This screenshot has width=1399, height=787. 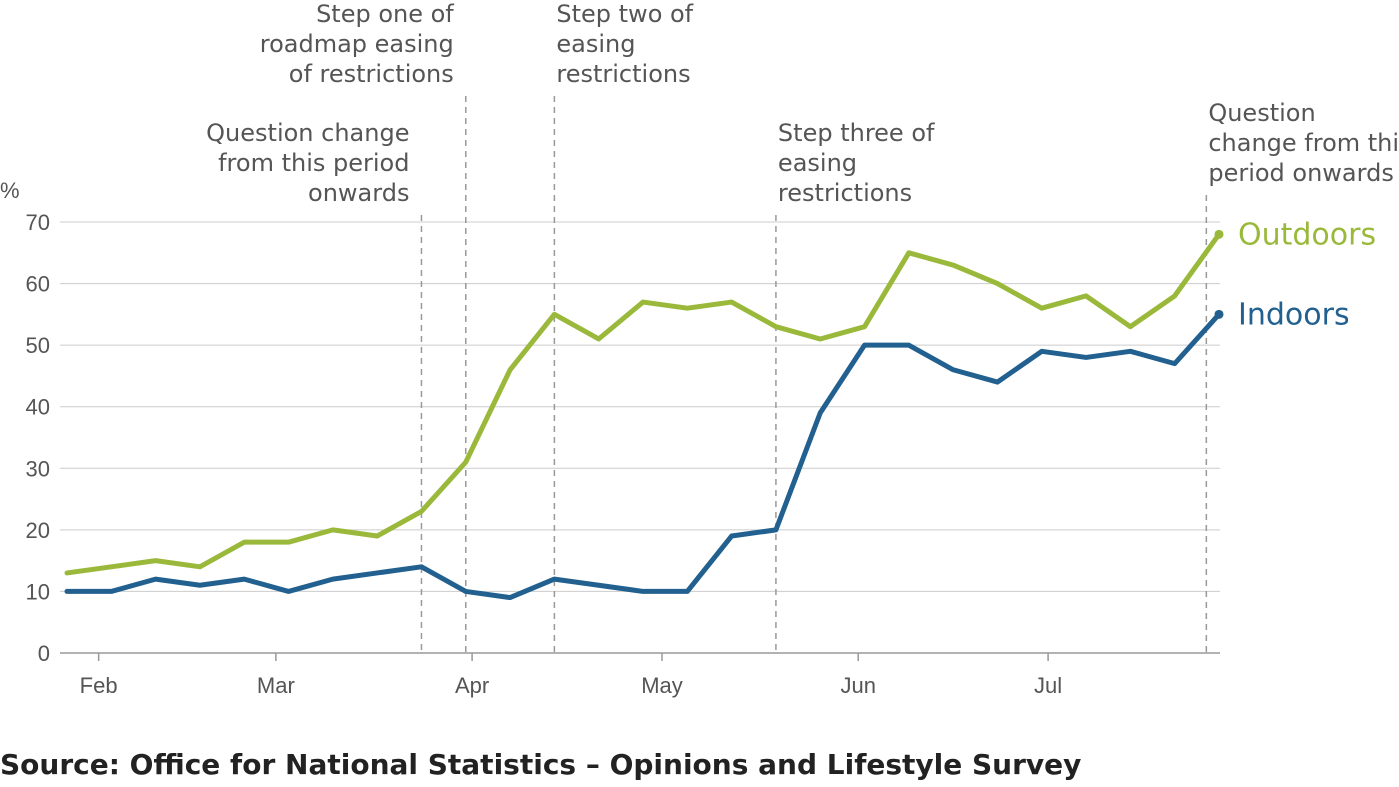 I want to click on y-tick-label: 70, so click(x=38, y=222).